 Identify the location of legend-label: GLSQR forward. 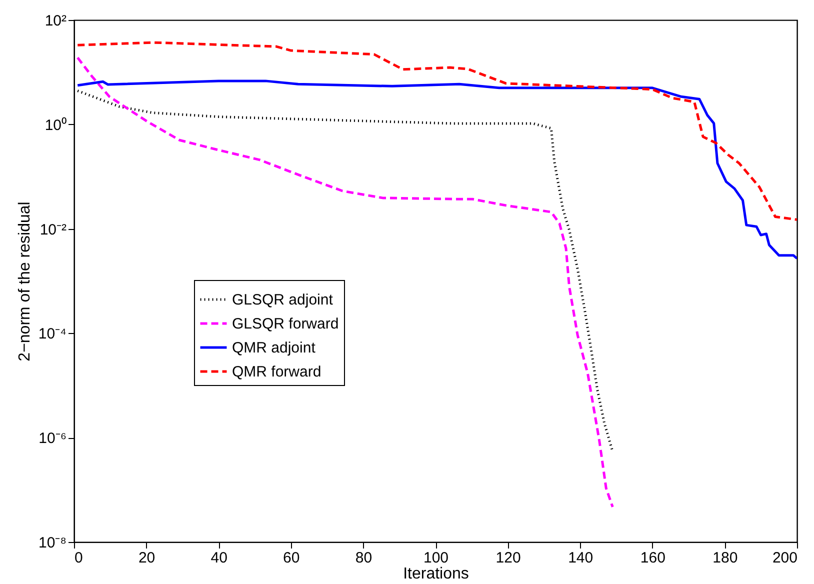
(285, 324).